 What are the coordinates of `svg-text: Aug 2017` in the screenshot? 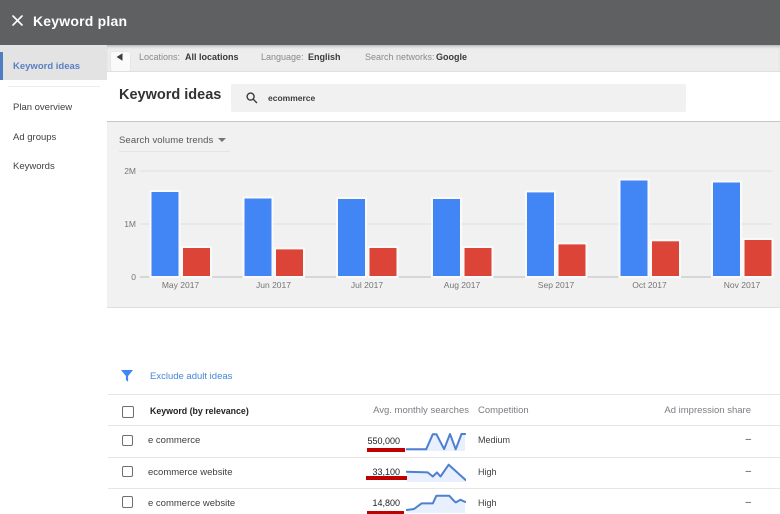 It's located at (462, 285).